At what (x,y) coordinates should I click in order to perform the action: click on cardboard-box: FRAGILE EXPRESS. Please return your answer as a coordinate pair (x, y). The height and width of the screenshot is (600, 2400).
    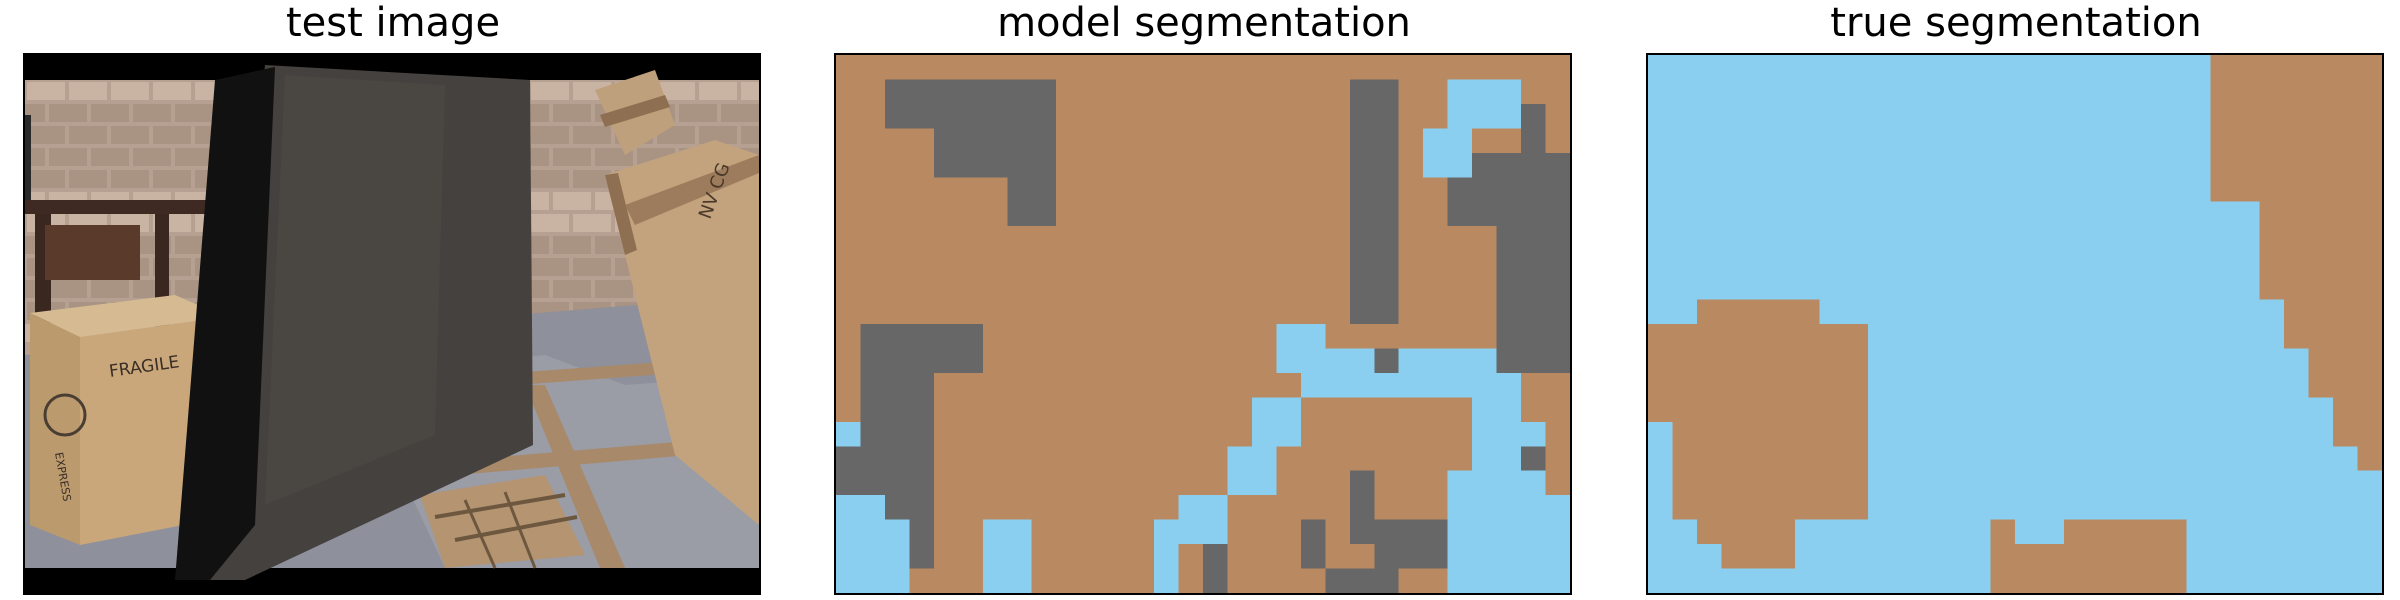
    Looking at the image, I should click on (127, 420).